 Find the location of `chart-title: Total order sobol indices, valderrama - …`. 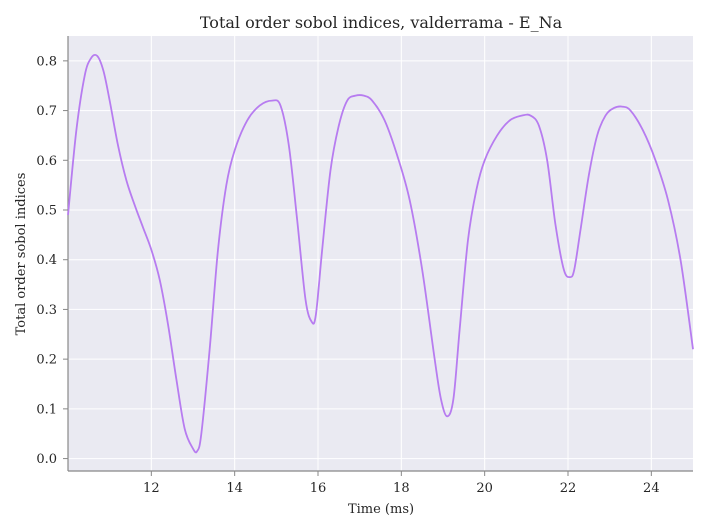

chart-title: Total order sobol indices, valderrama - … is located at coordinates (381, 22).